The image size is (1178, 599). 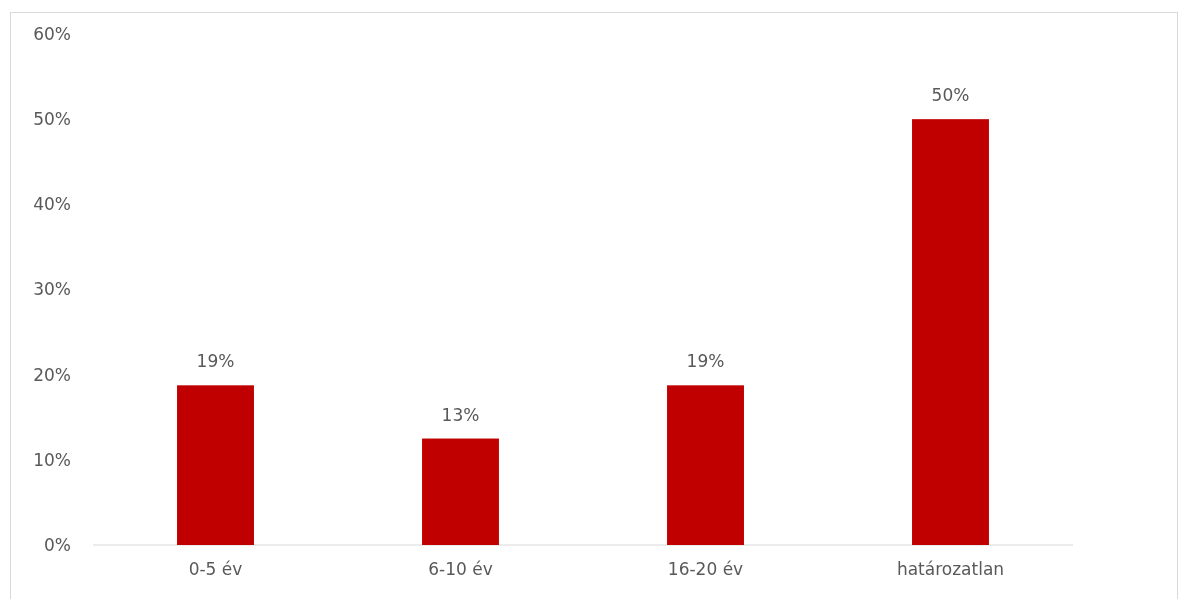 What do you see at coordinates (52, 33) in the screenshot?
I see `y-tick-label: 60%` at bounding box center [52, 33].